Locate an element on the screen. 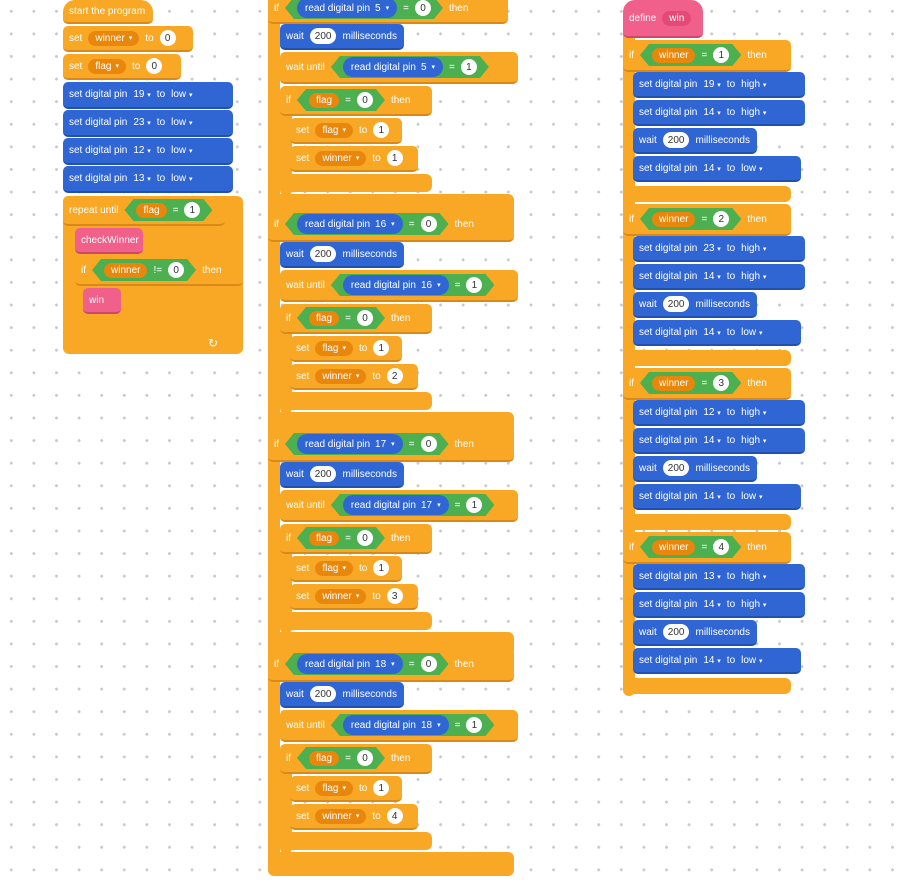 The height and width of the screenshot is (886, 900). set-winner-block: set winner ▾ to 4 is located at coordinates (354, 817).